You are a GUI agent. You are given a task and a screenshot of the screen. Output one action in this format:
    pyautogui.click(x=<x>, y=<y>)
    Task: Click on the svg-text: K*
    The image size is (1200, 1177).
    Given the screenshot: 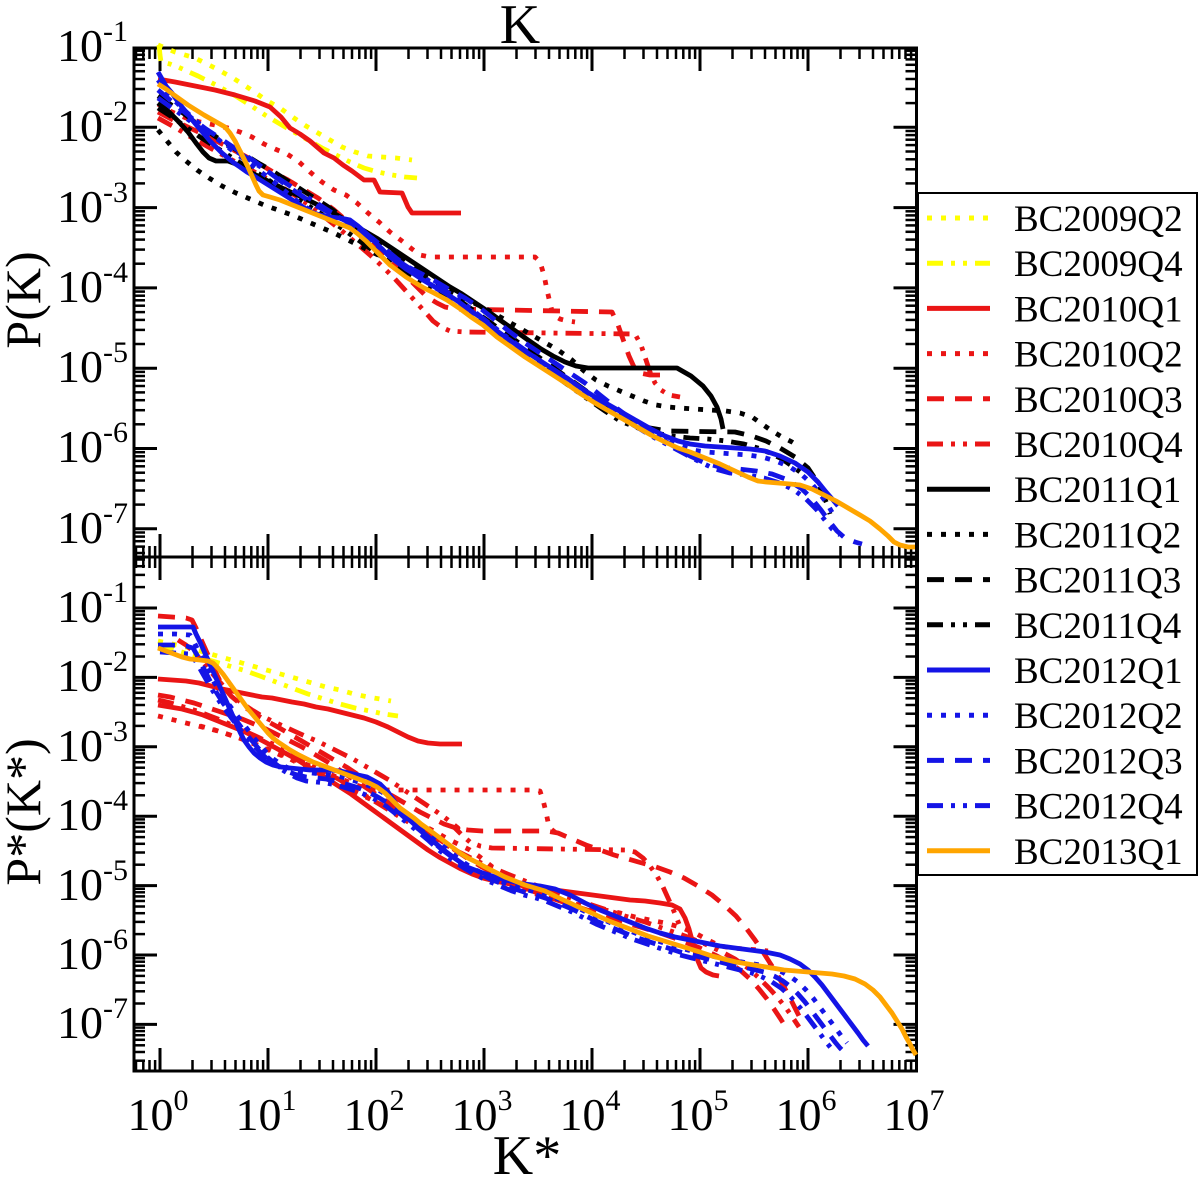 What is the action you would take?
    pyautogui.click(x=527, y=1151)
    